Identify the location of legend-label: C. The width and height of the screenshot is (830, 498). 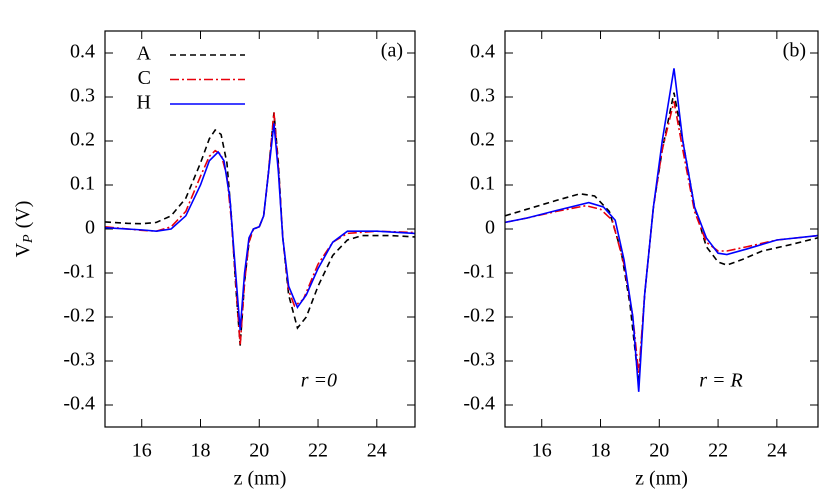
(144, 78).